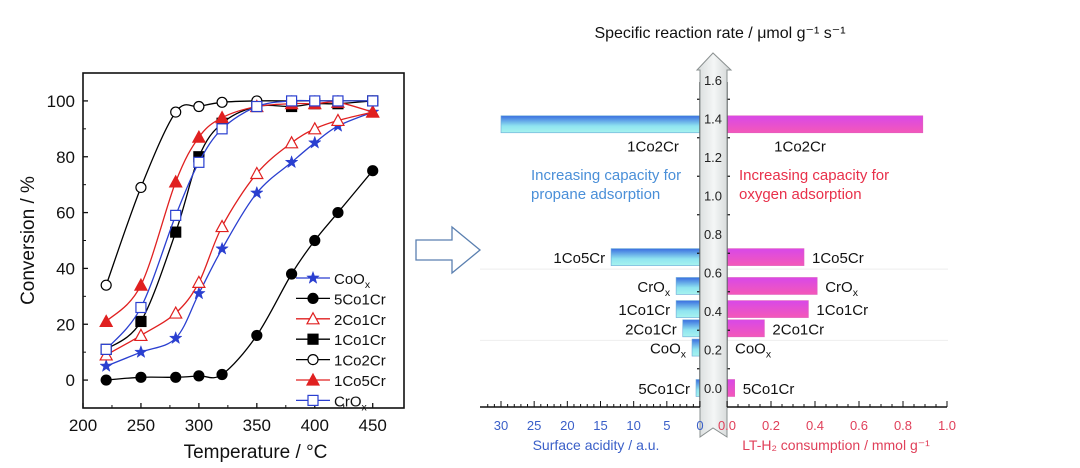 This screenshot has width=1080, height=468. What do you see at coordinates (814, 175) in the screenshot?
I see `oxygen-annotation: Increasing capacity for` at bounding box center [814, 175].